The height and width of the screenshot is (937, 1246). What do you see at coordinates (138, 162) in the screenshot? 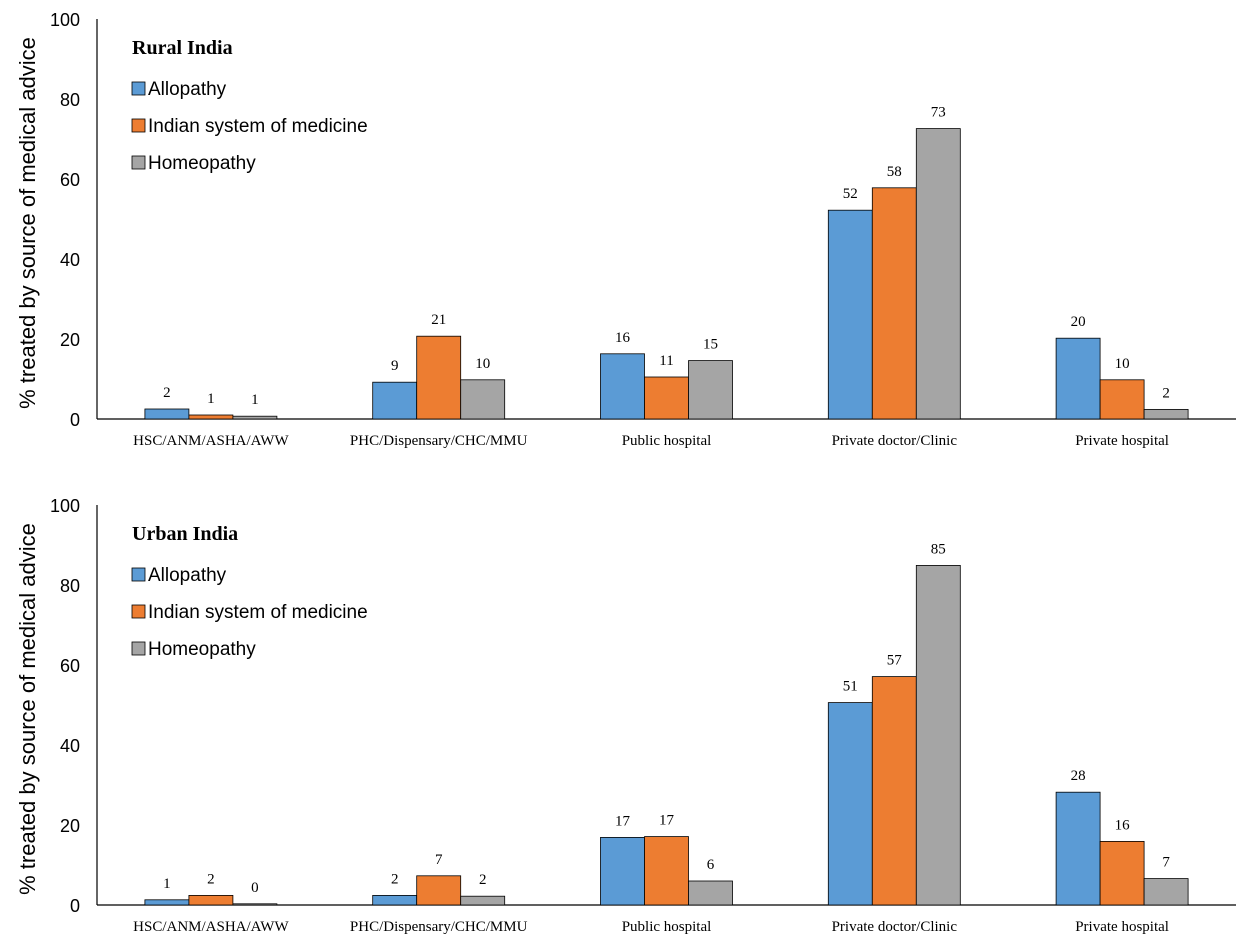
I see `rural-legend-swatch-homeopathy` at bounding box center [138, 162].